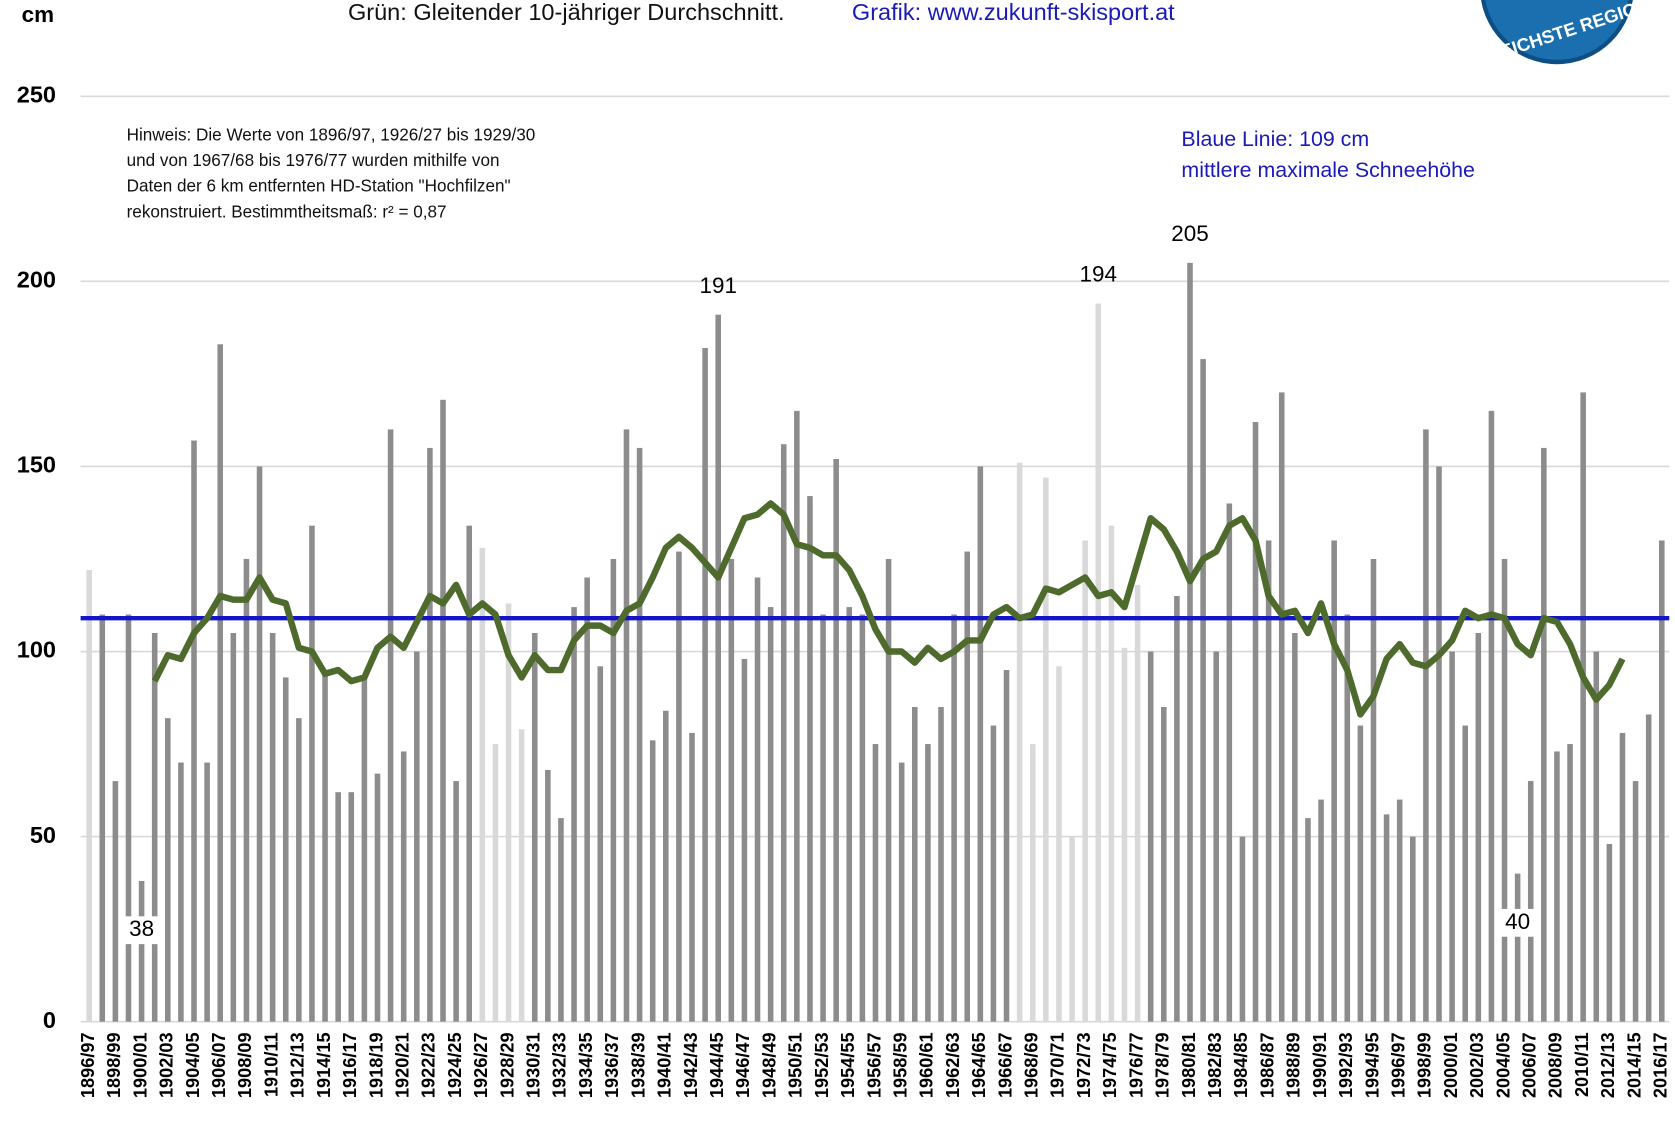  Describe the element at coordinates (38, 14) in the screenshot. I see `unit-label: cm` at that location.